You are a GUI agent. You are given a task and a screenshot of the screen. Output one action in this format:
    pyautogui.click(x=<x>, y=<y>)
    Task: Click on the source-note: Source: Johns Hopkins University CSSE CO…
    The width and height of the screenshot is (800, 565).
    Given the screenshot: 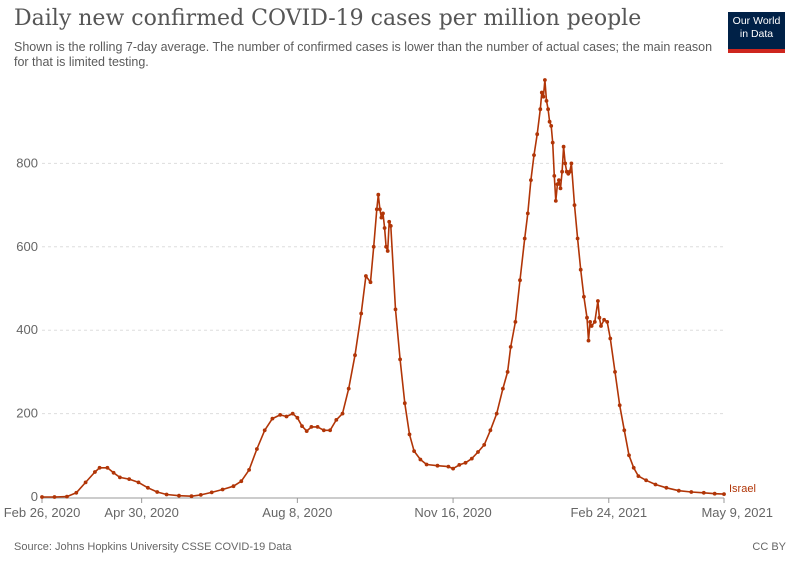 What is the action you would take?
    pyautogui.click(x=153, y=547)
    